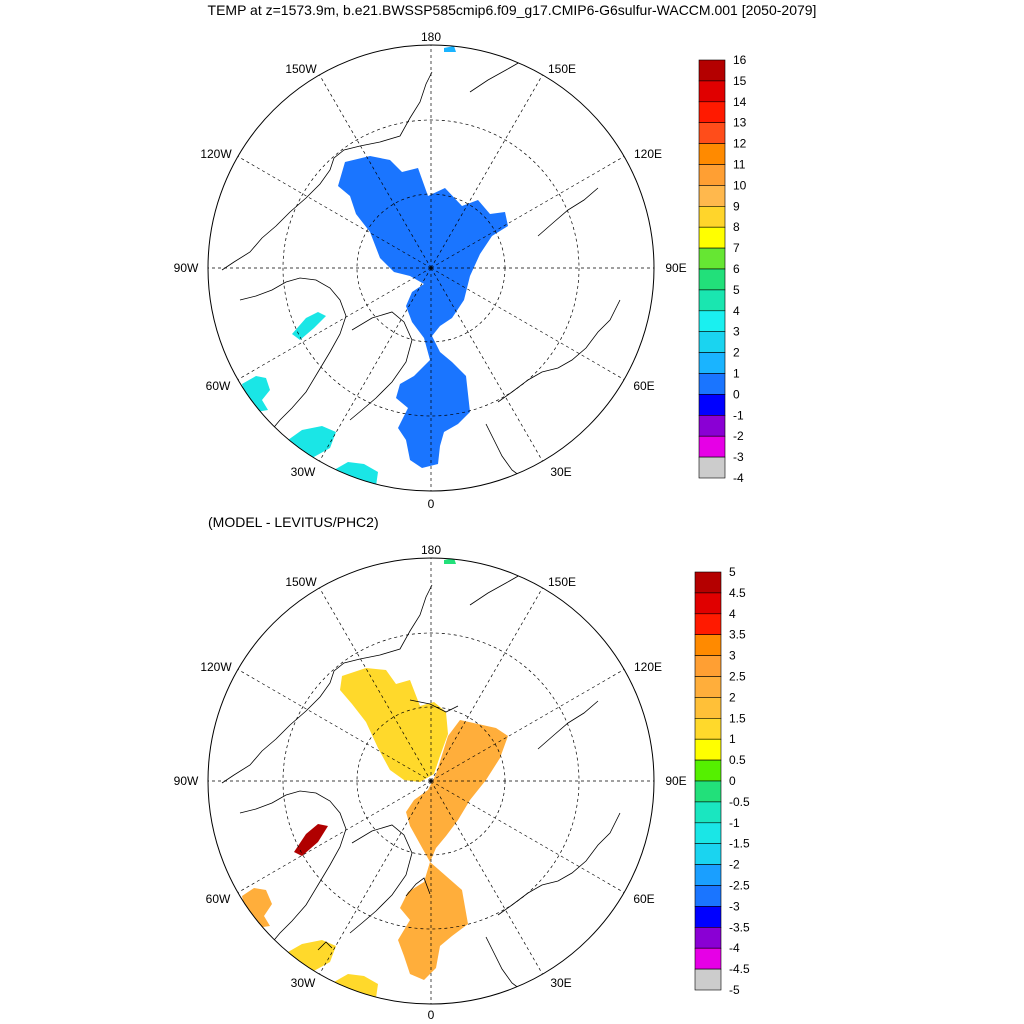 This screenshot has width=1024, height=1024. Describe the element at coordinates (732, 572) in the screenshot. I see `bottom-colorbar-tick-label: 5` at that location.